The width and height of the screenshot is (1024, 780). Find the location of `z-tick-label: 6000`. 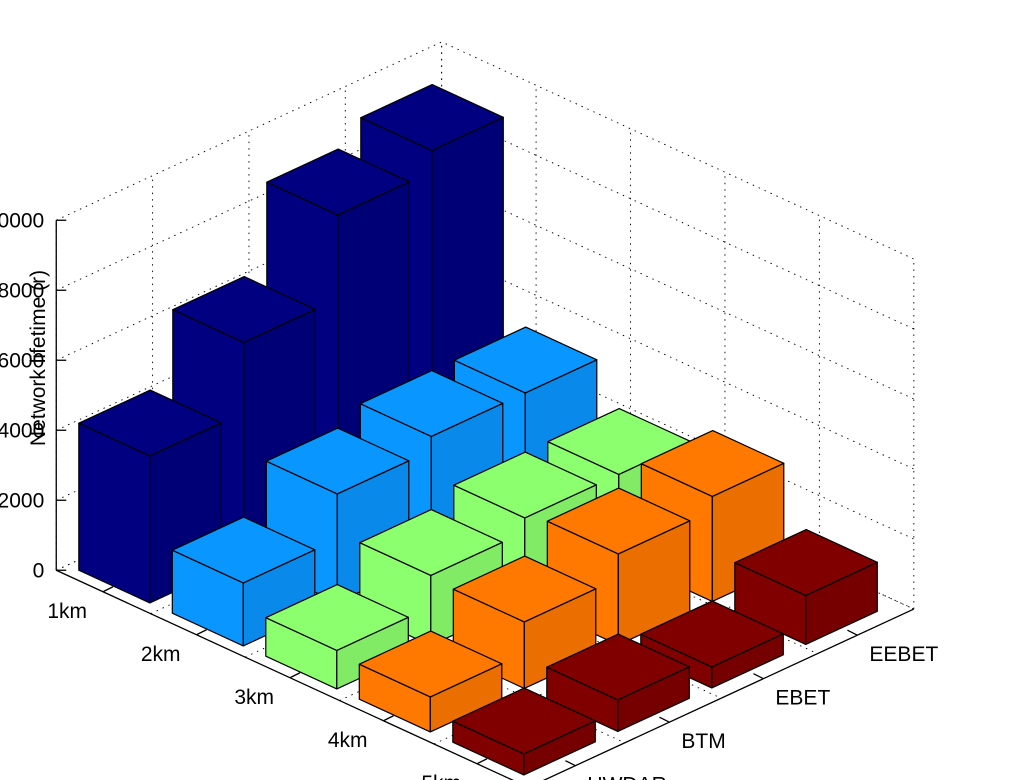

z-tick-label: 6000 is located at coordinates (22, 360).